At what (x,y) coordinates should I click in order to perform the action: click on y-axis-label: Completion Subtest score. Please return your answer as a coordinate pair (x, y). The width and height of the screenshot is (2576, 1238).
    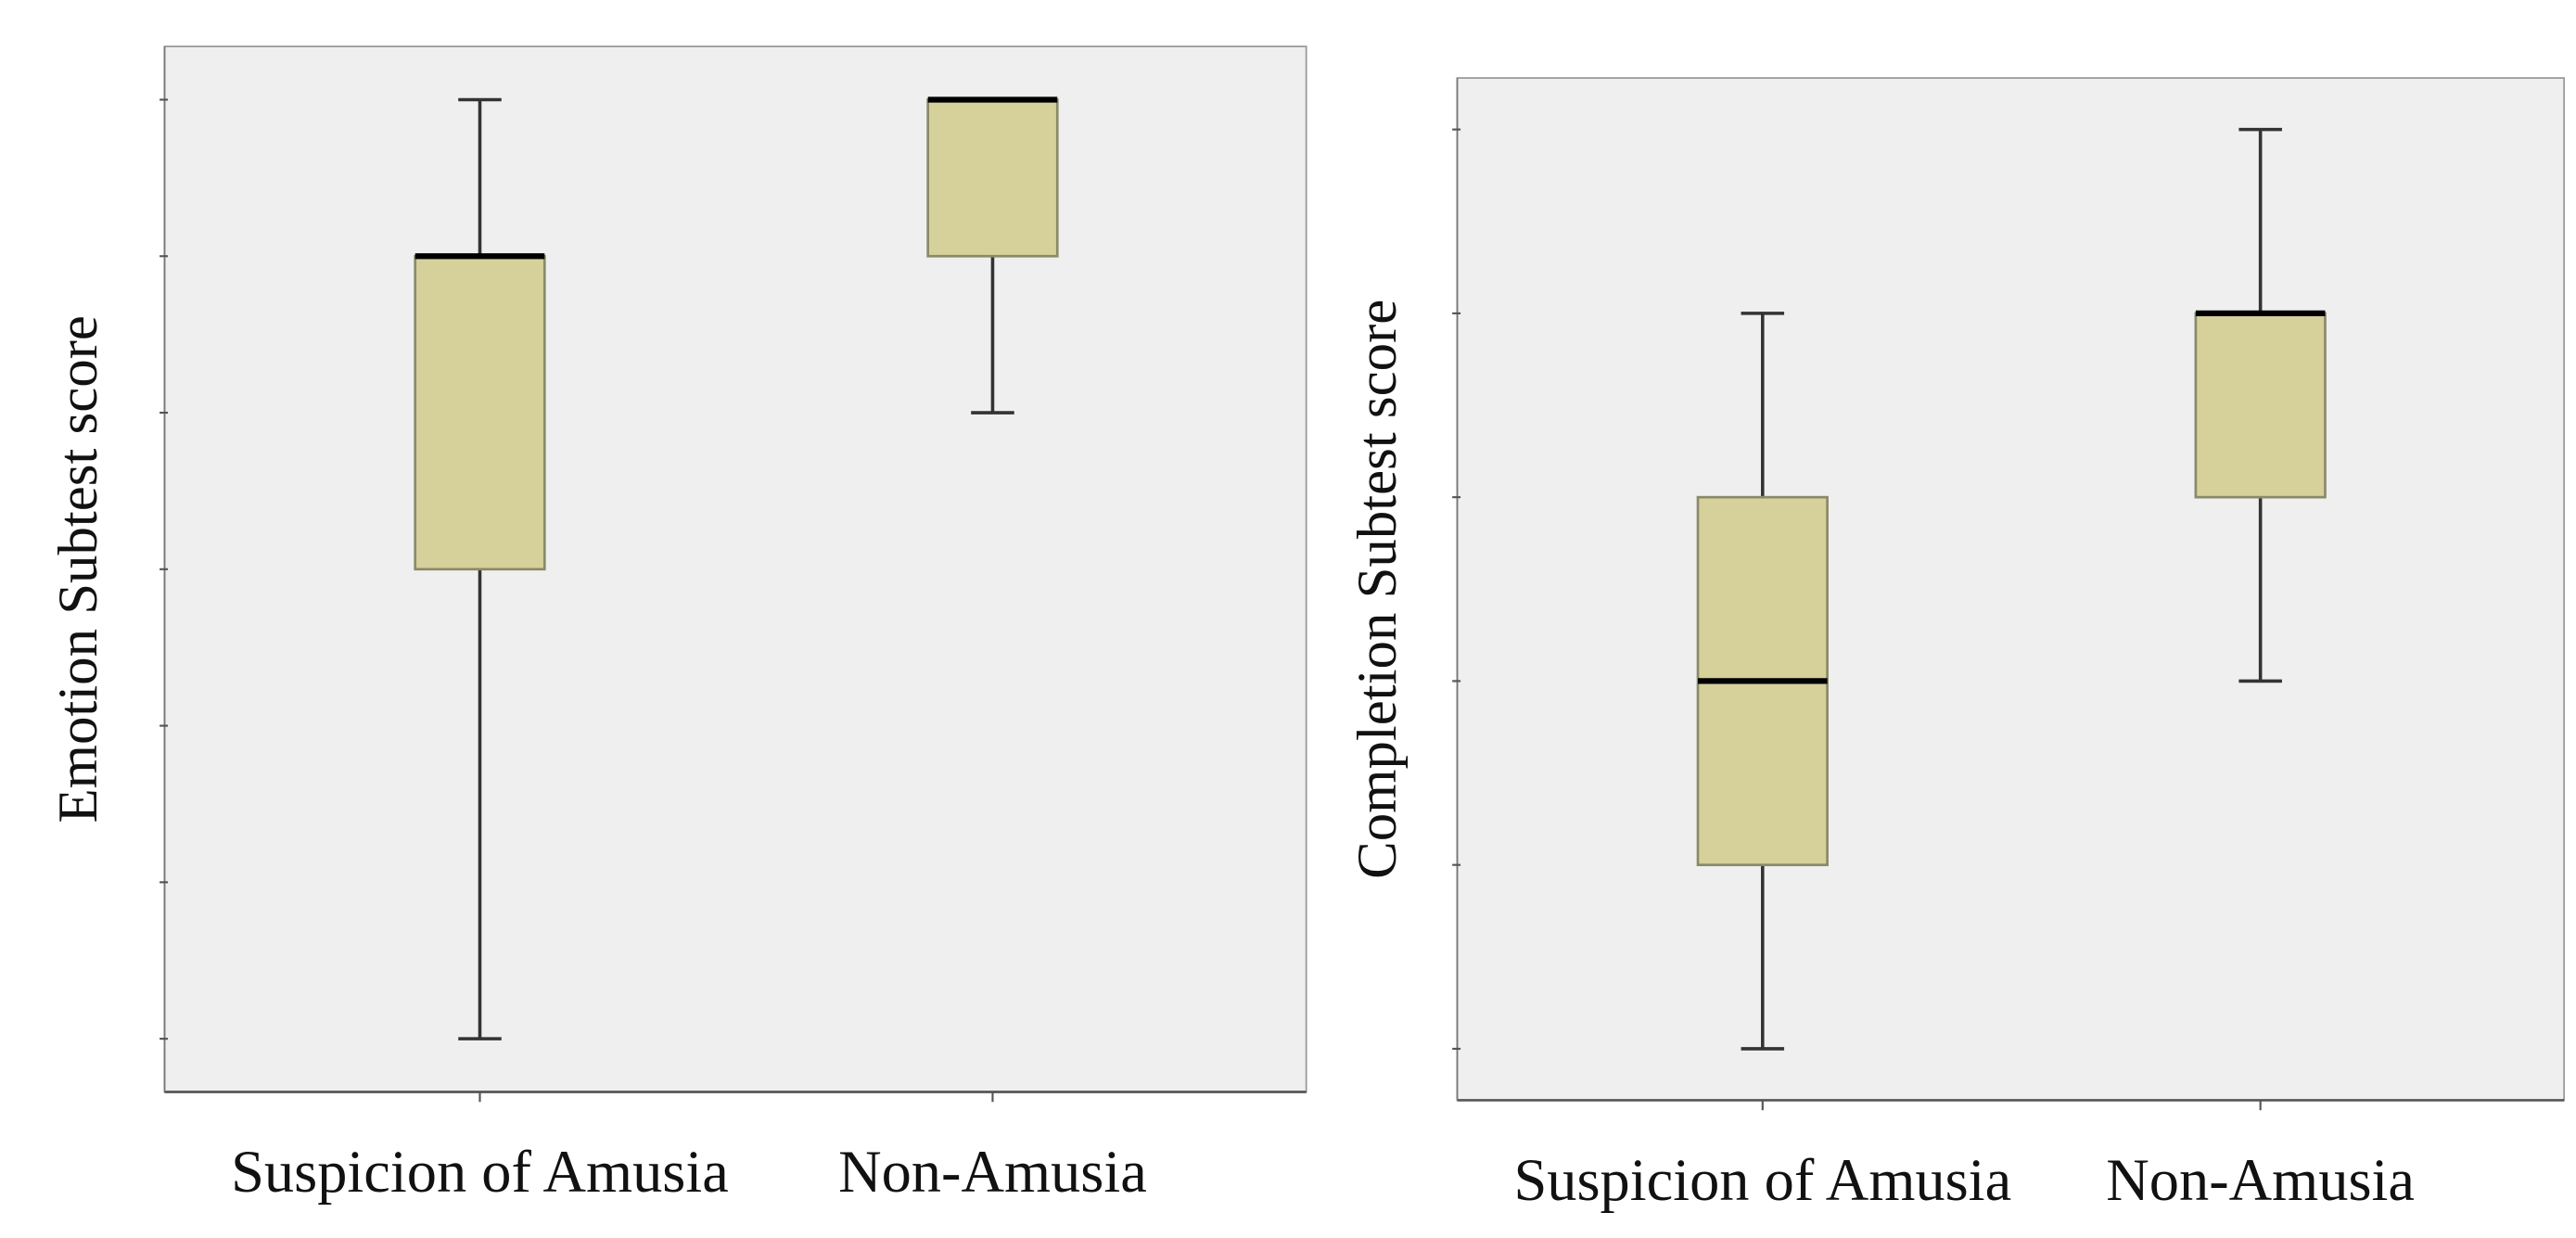
    Looking at the image, I should click on (1377, 589).